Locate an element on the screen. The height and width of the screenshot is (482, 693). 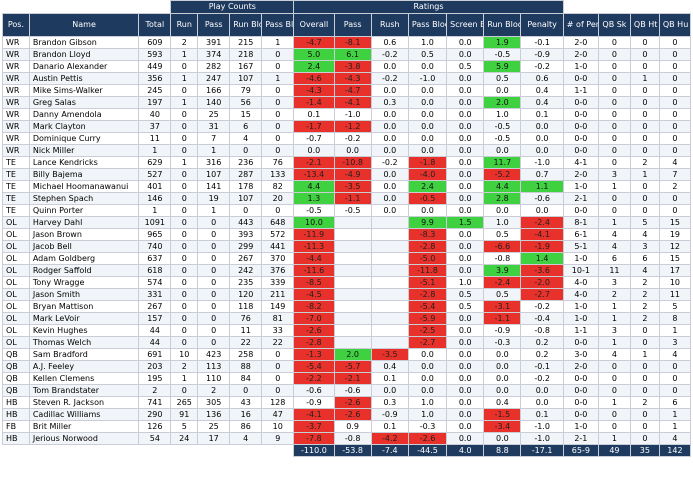
player-name-cell: Mark Clayton is located at coordinates (84, 126).